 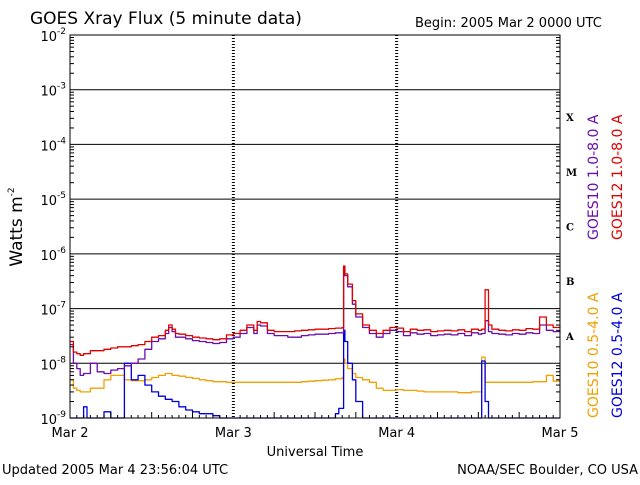 I want to click on y-axis-label: Watts m, so click(x=17, y=231).